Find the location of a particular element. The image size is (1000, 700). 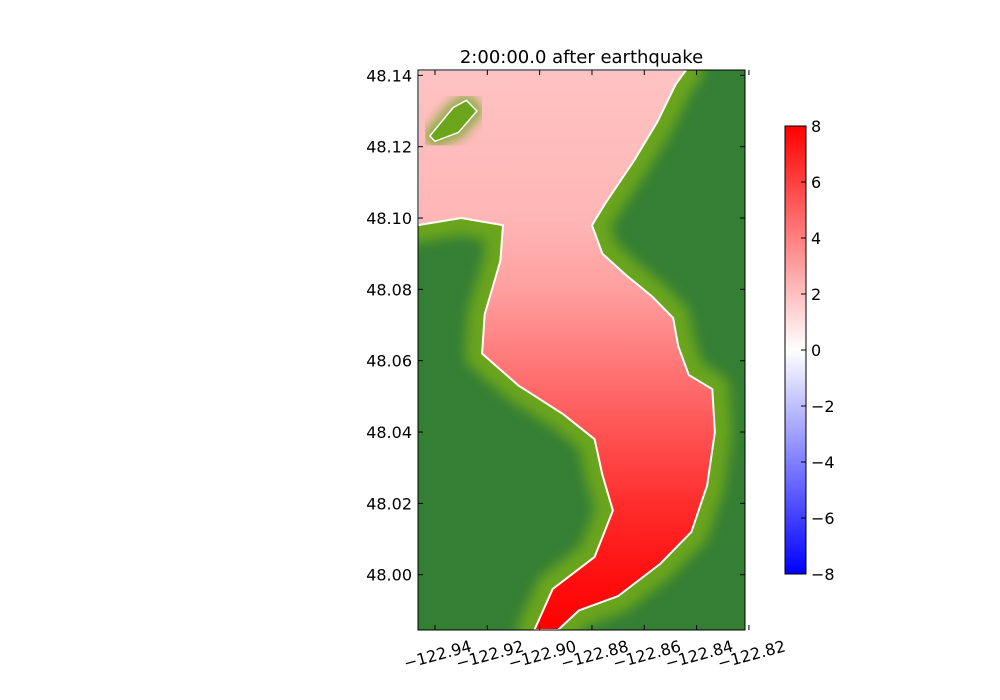

colorbar-tick-label: 8 is located at coordinates (816, 126).